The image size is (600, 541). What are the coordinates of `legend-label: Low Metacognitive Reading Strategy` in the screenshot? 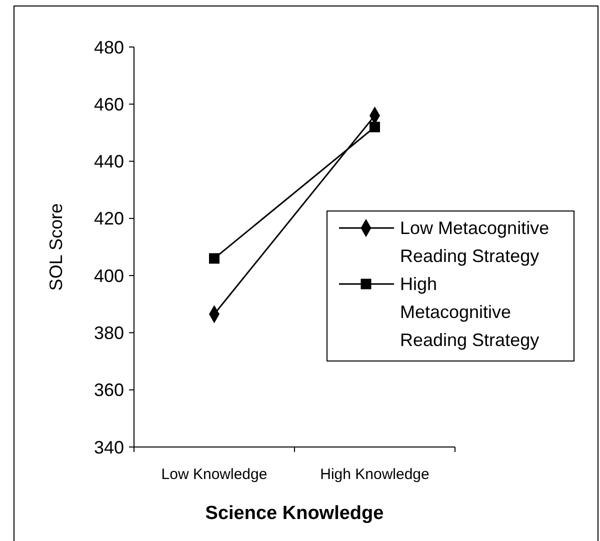 It's located at (475, 242).